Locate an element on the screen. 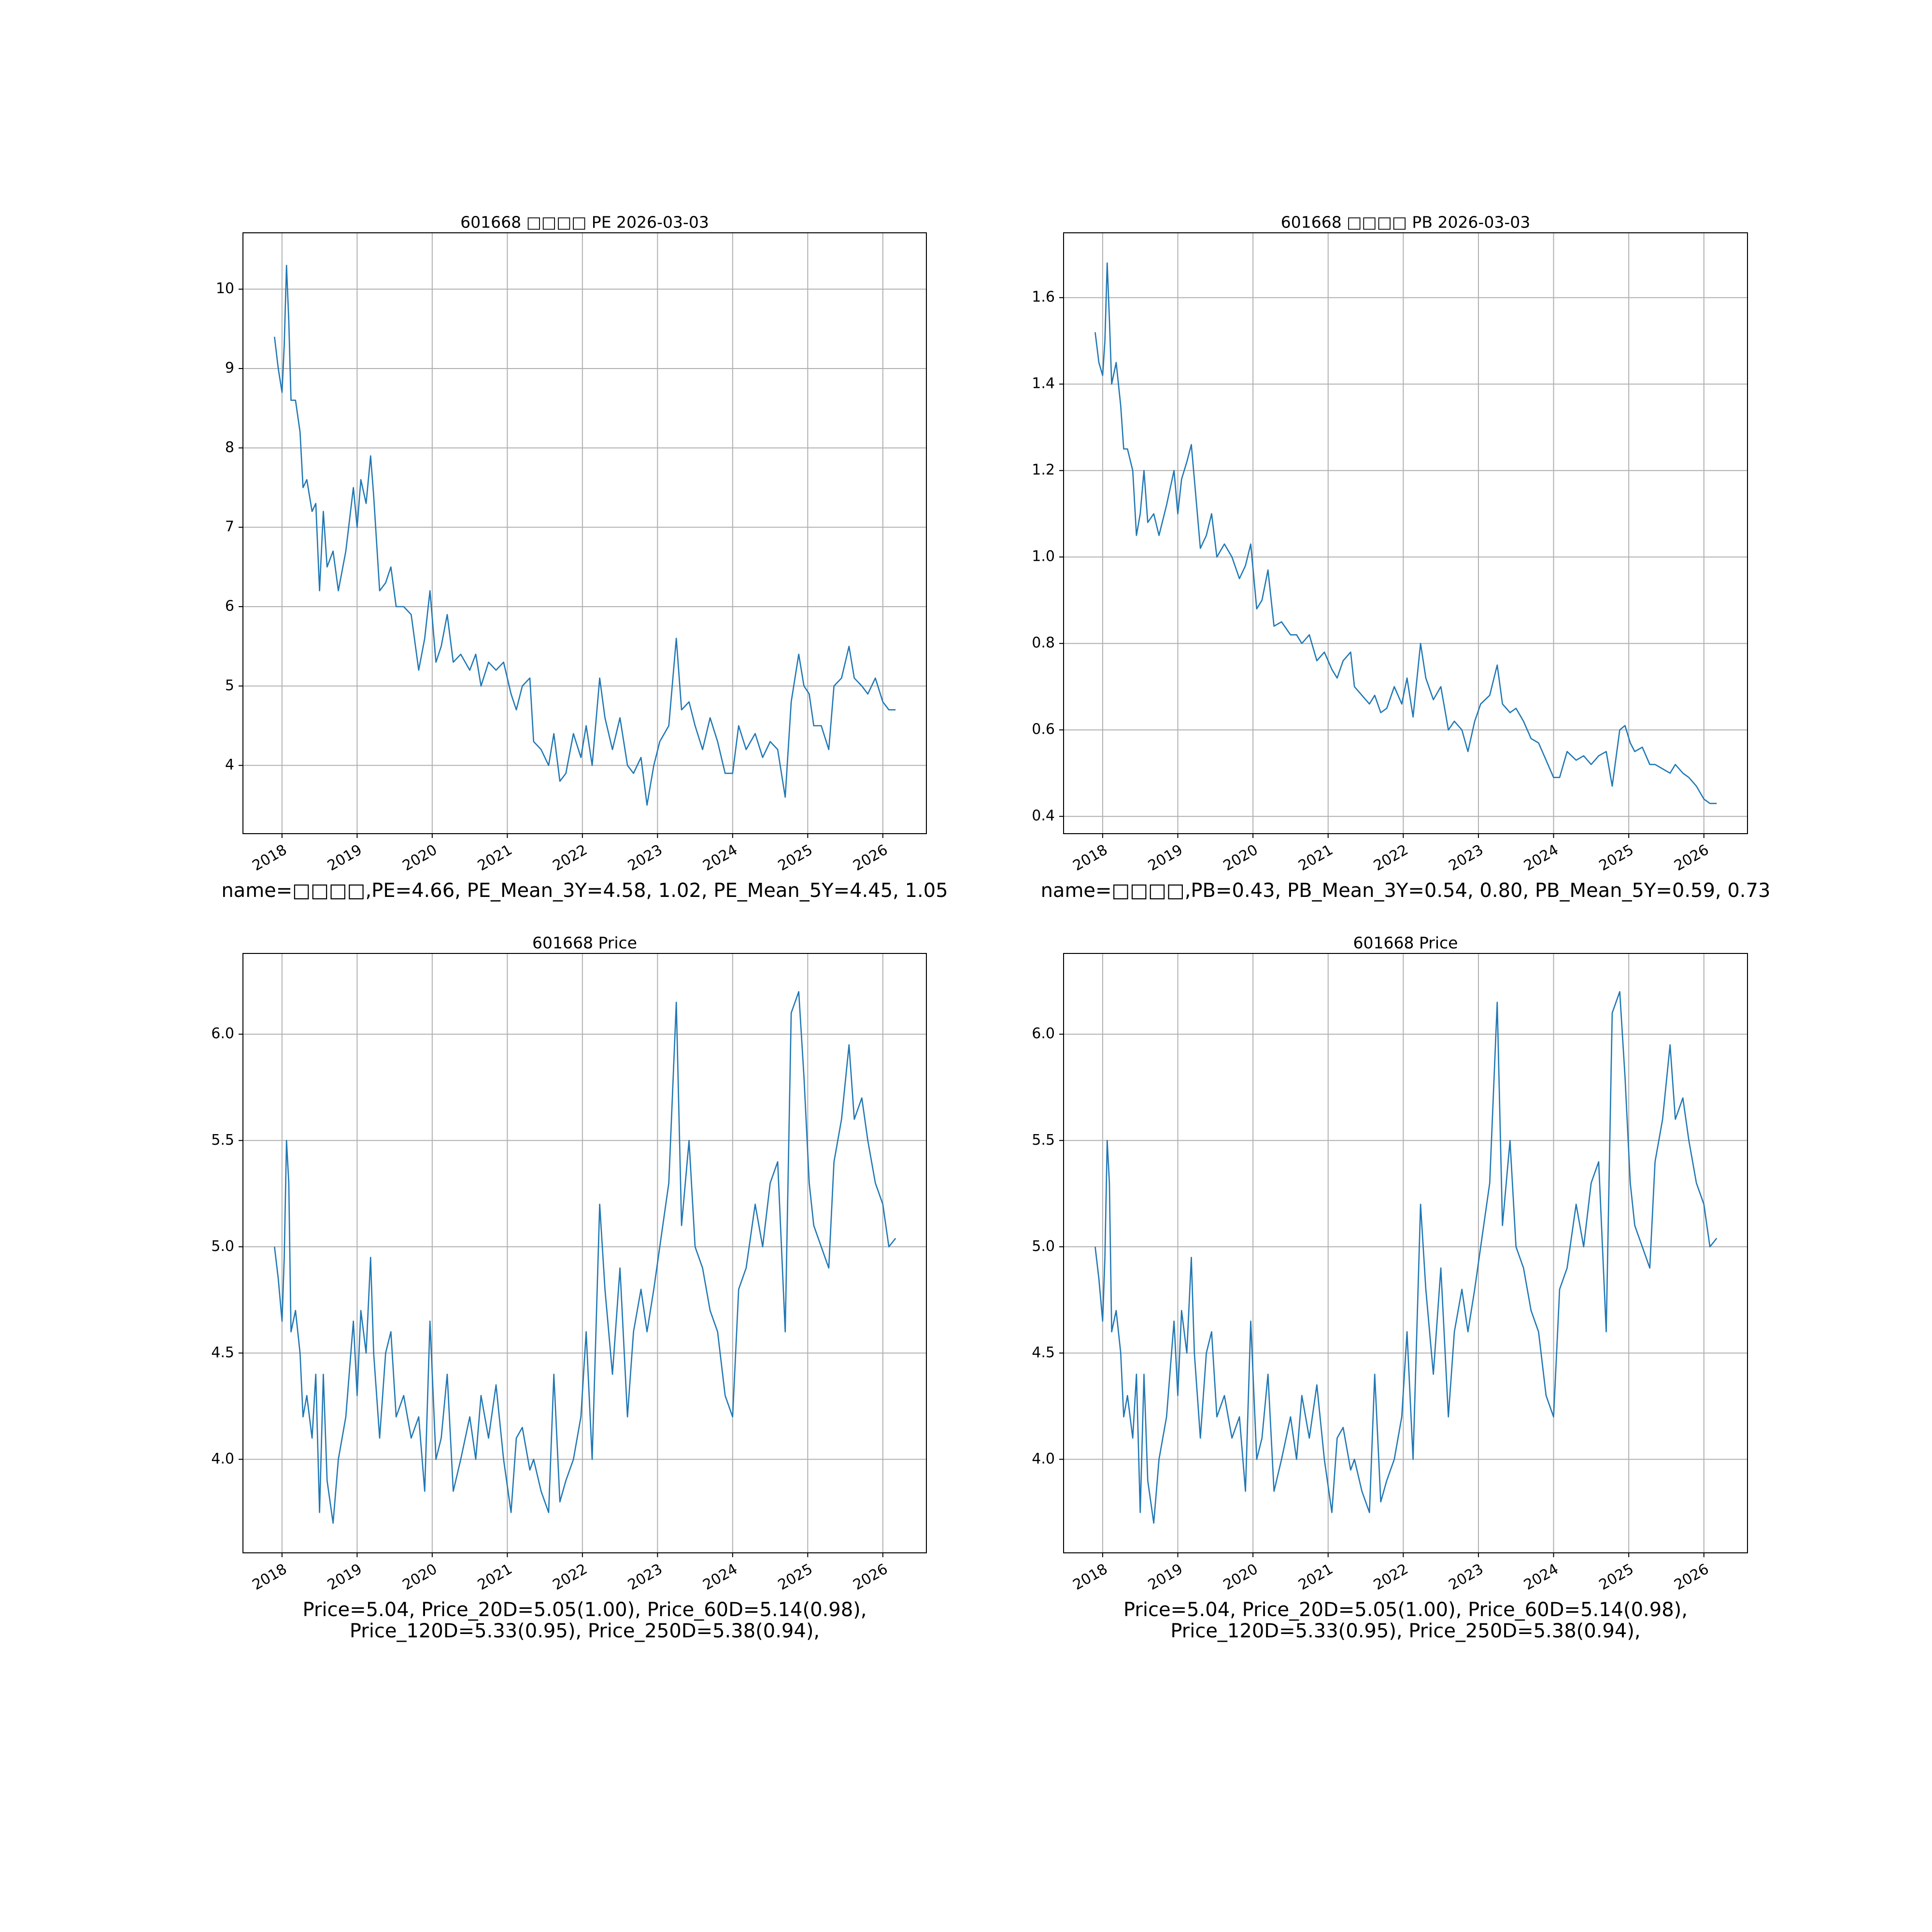  y-tick-label: 10 is located at coordinates (225, 288).